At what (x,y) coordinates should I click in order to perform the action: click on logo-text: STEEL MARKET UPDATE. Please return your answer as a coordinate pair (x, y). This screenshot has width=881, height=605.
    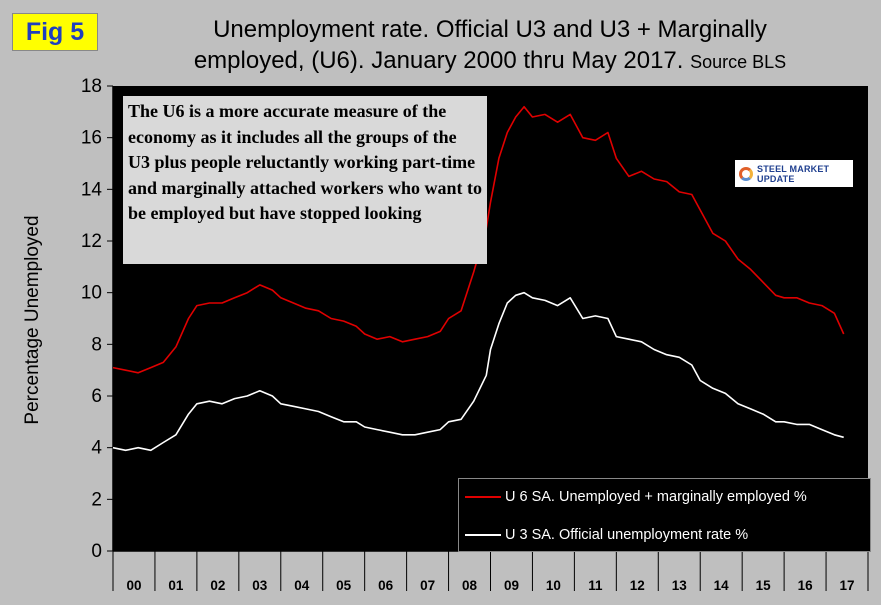
    Looking at the image, I should click on (793, 173).